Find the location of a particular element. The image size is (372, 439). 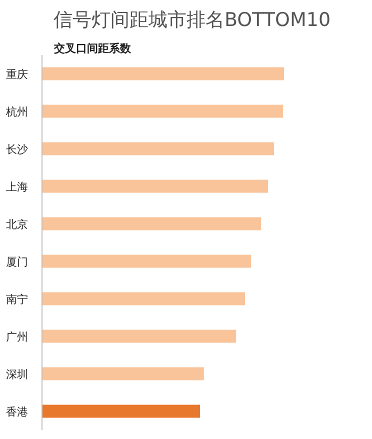

y-tick-label: 北京 is located at coordinates (17, 224).